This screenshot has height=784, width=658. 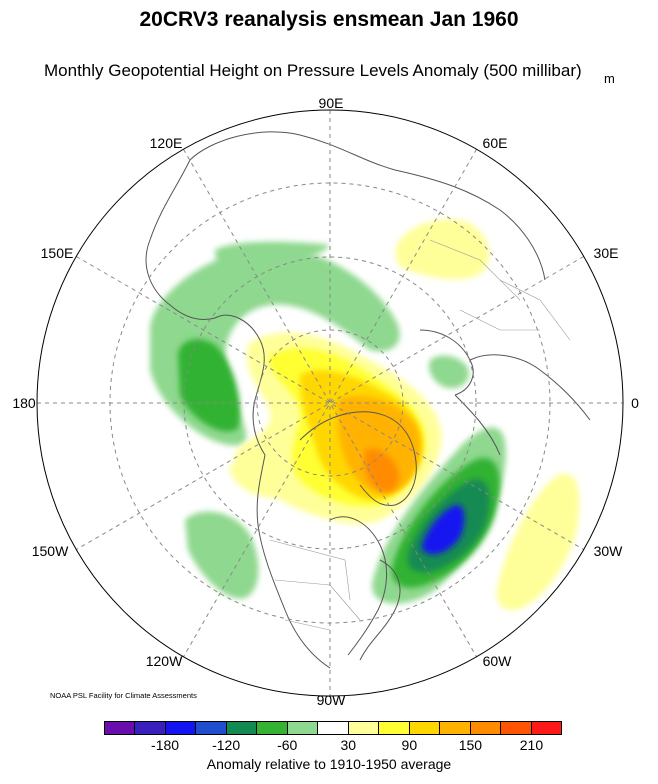 I want to click on lon-label-60w: 60W, so click(x=497, y=661).